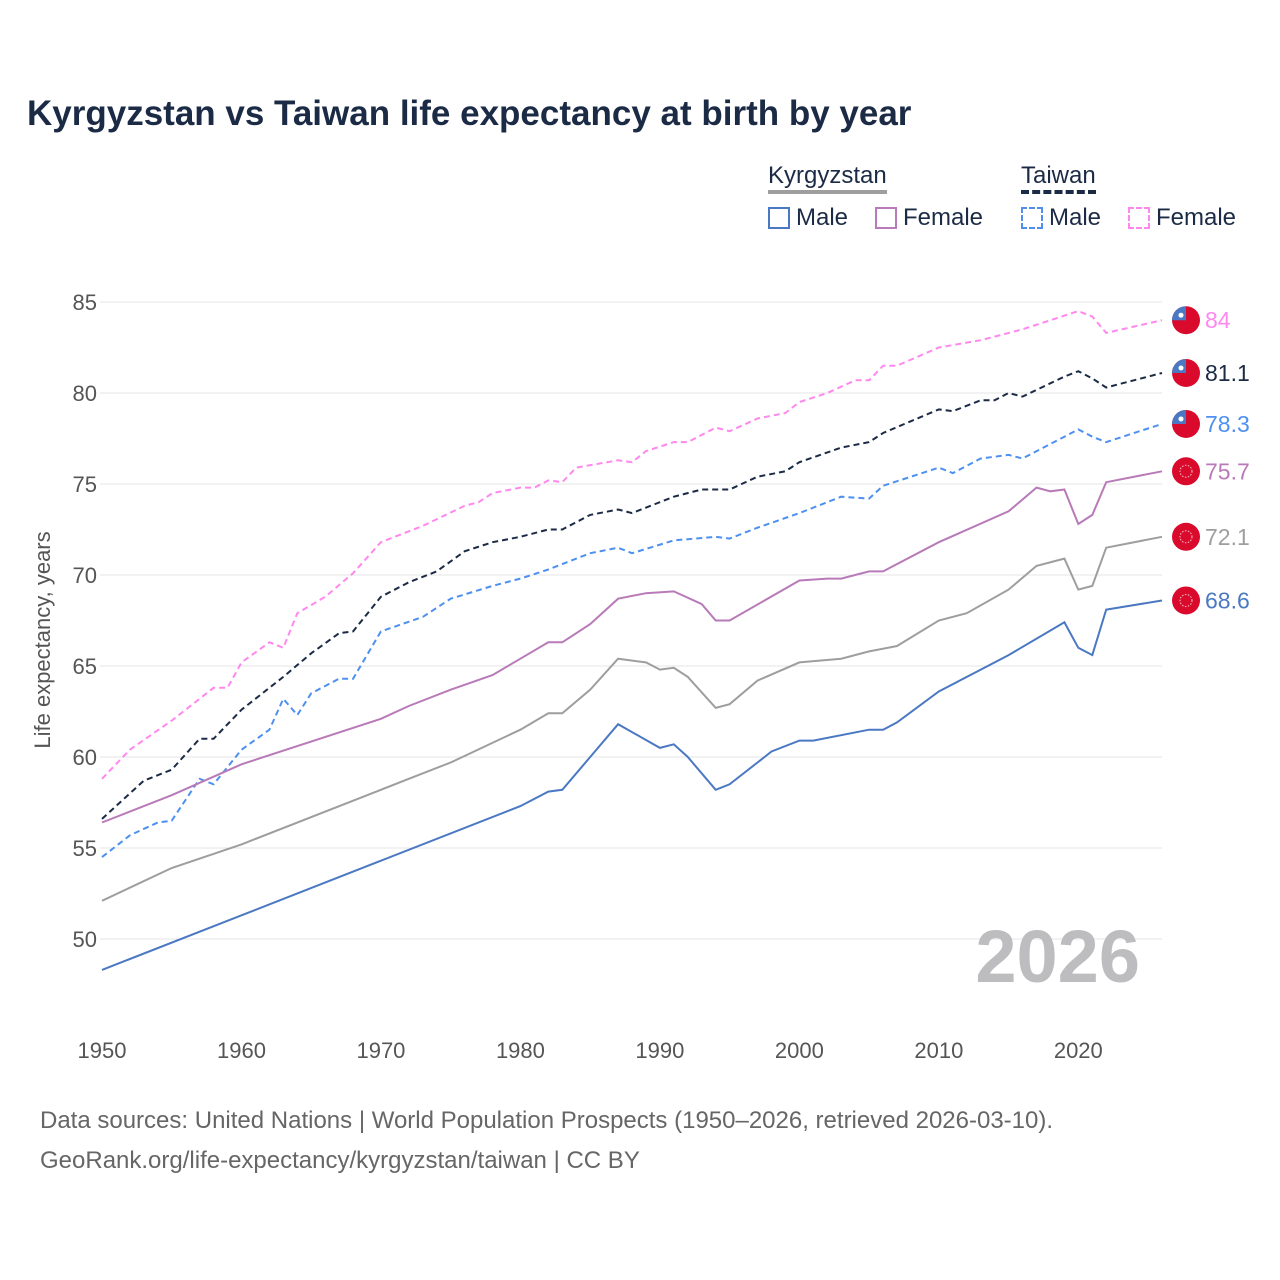  I want to click on legend-item-taiwan-female: Female, so click(1182, 218).